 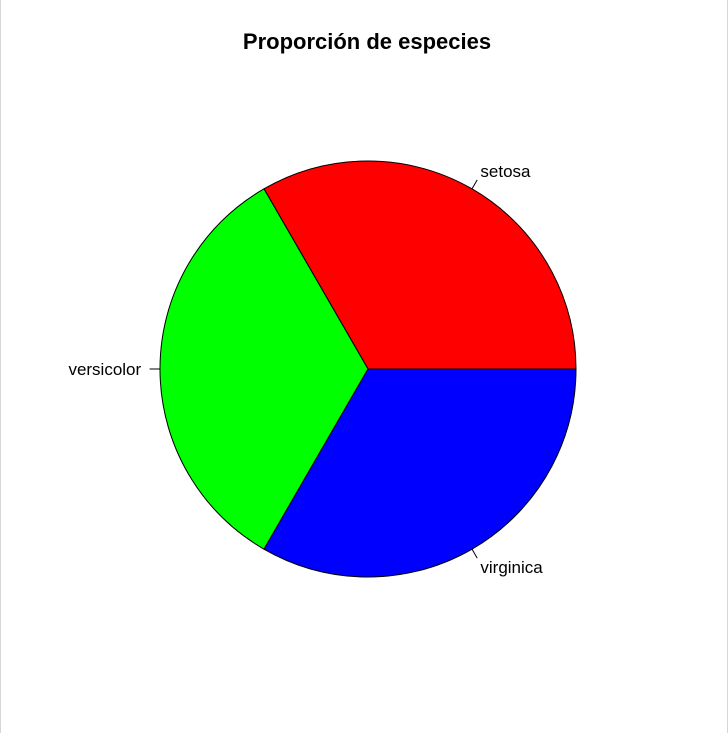 What do you see at coordinates (505, 171) in the screenshot?
I see `slice-label-setosa: setosa` at bounding box center [505, 171].